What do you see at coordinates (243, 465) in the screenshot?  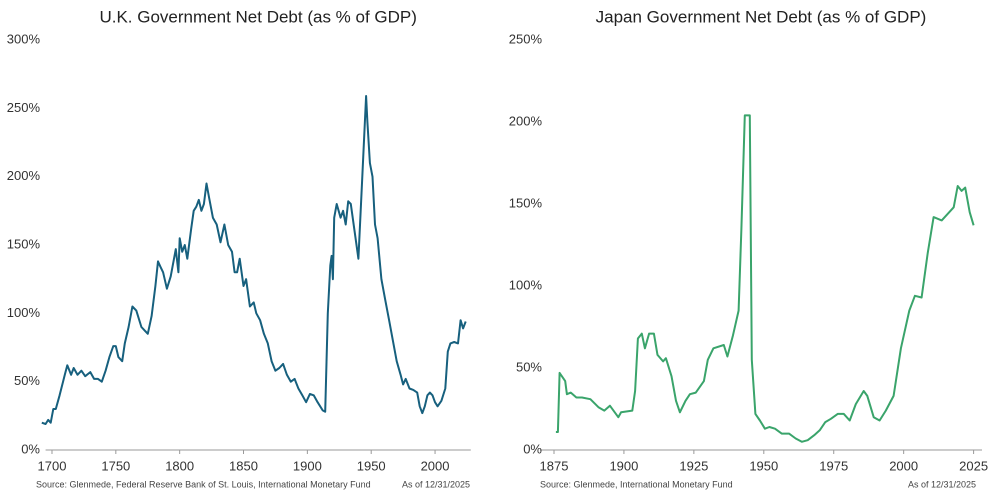 I see `x-tick-label: 1850` at bounding box center [243, 465].